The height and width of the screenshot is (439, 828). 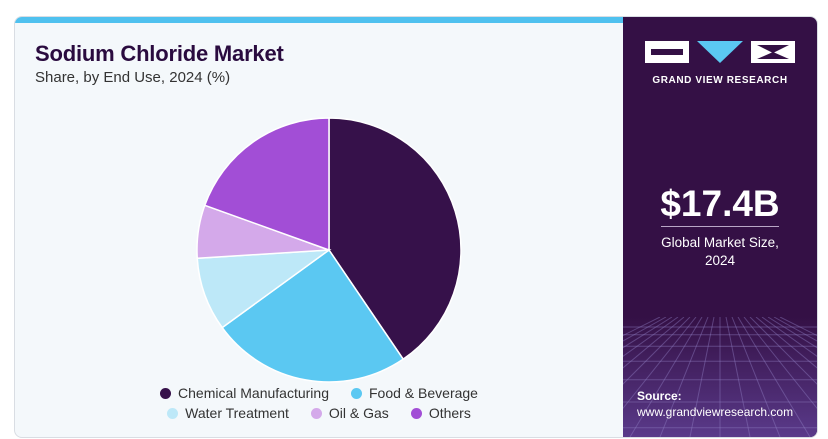 I want to click on legend-item: Oil & Gas, so click(x=349, y=413).